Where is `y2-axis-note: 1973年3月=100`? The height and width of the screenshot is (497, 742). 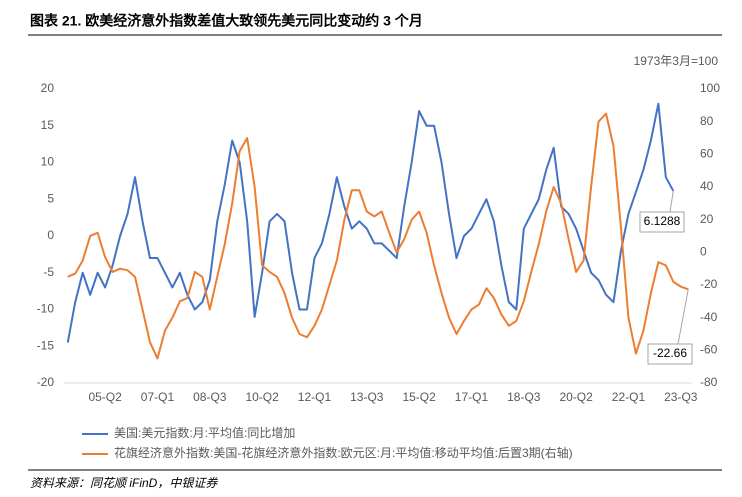
y2-axis-note: 1973年3月=100 is located at coordinates (676, 61).